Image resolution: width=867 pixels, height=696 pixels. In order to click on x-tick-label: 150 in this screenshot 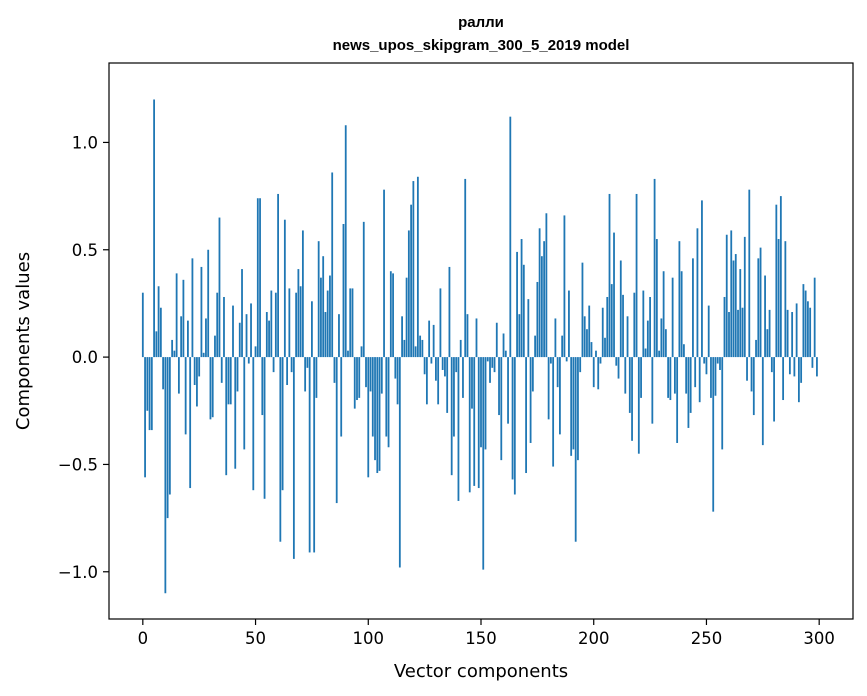, I will do `click(481, 638)`.